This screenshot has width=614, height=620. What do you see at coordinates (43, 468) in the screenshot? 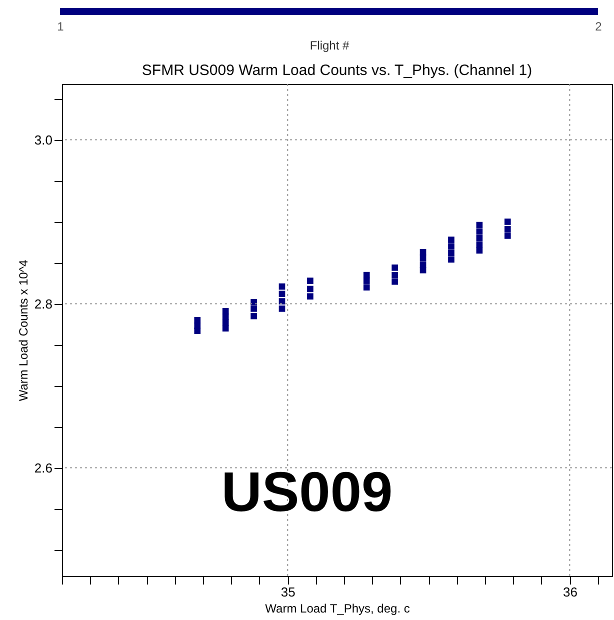
I see `y-tick-label: 2.6` at bounding box center [43, 468].